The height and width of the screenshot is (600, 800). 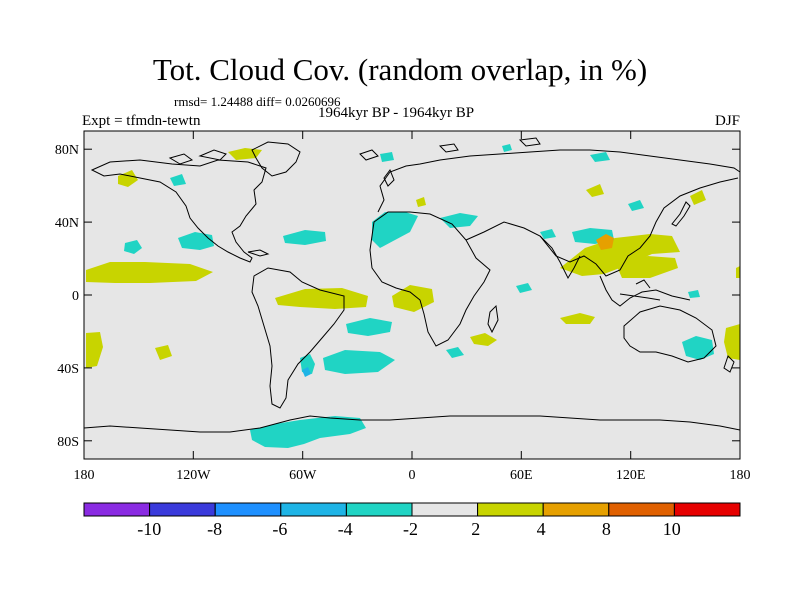 What do you see at coordinates (681, 214) in the screenshot?
I see `coastline-japan` at bounding box center [681, 214].